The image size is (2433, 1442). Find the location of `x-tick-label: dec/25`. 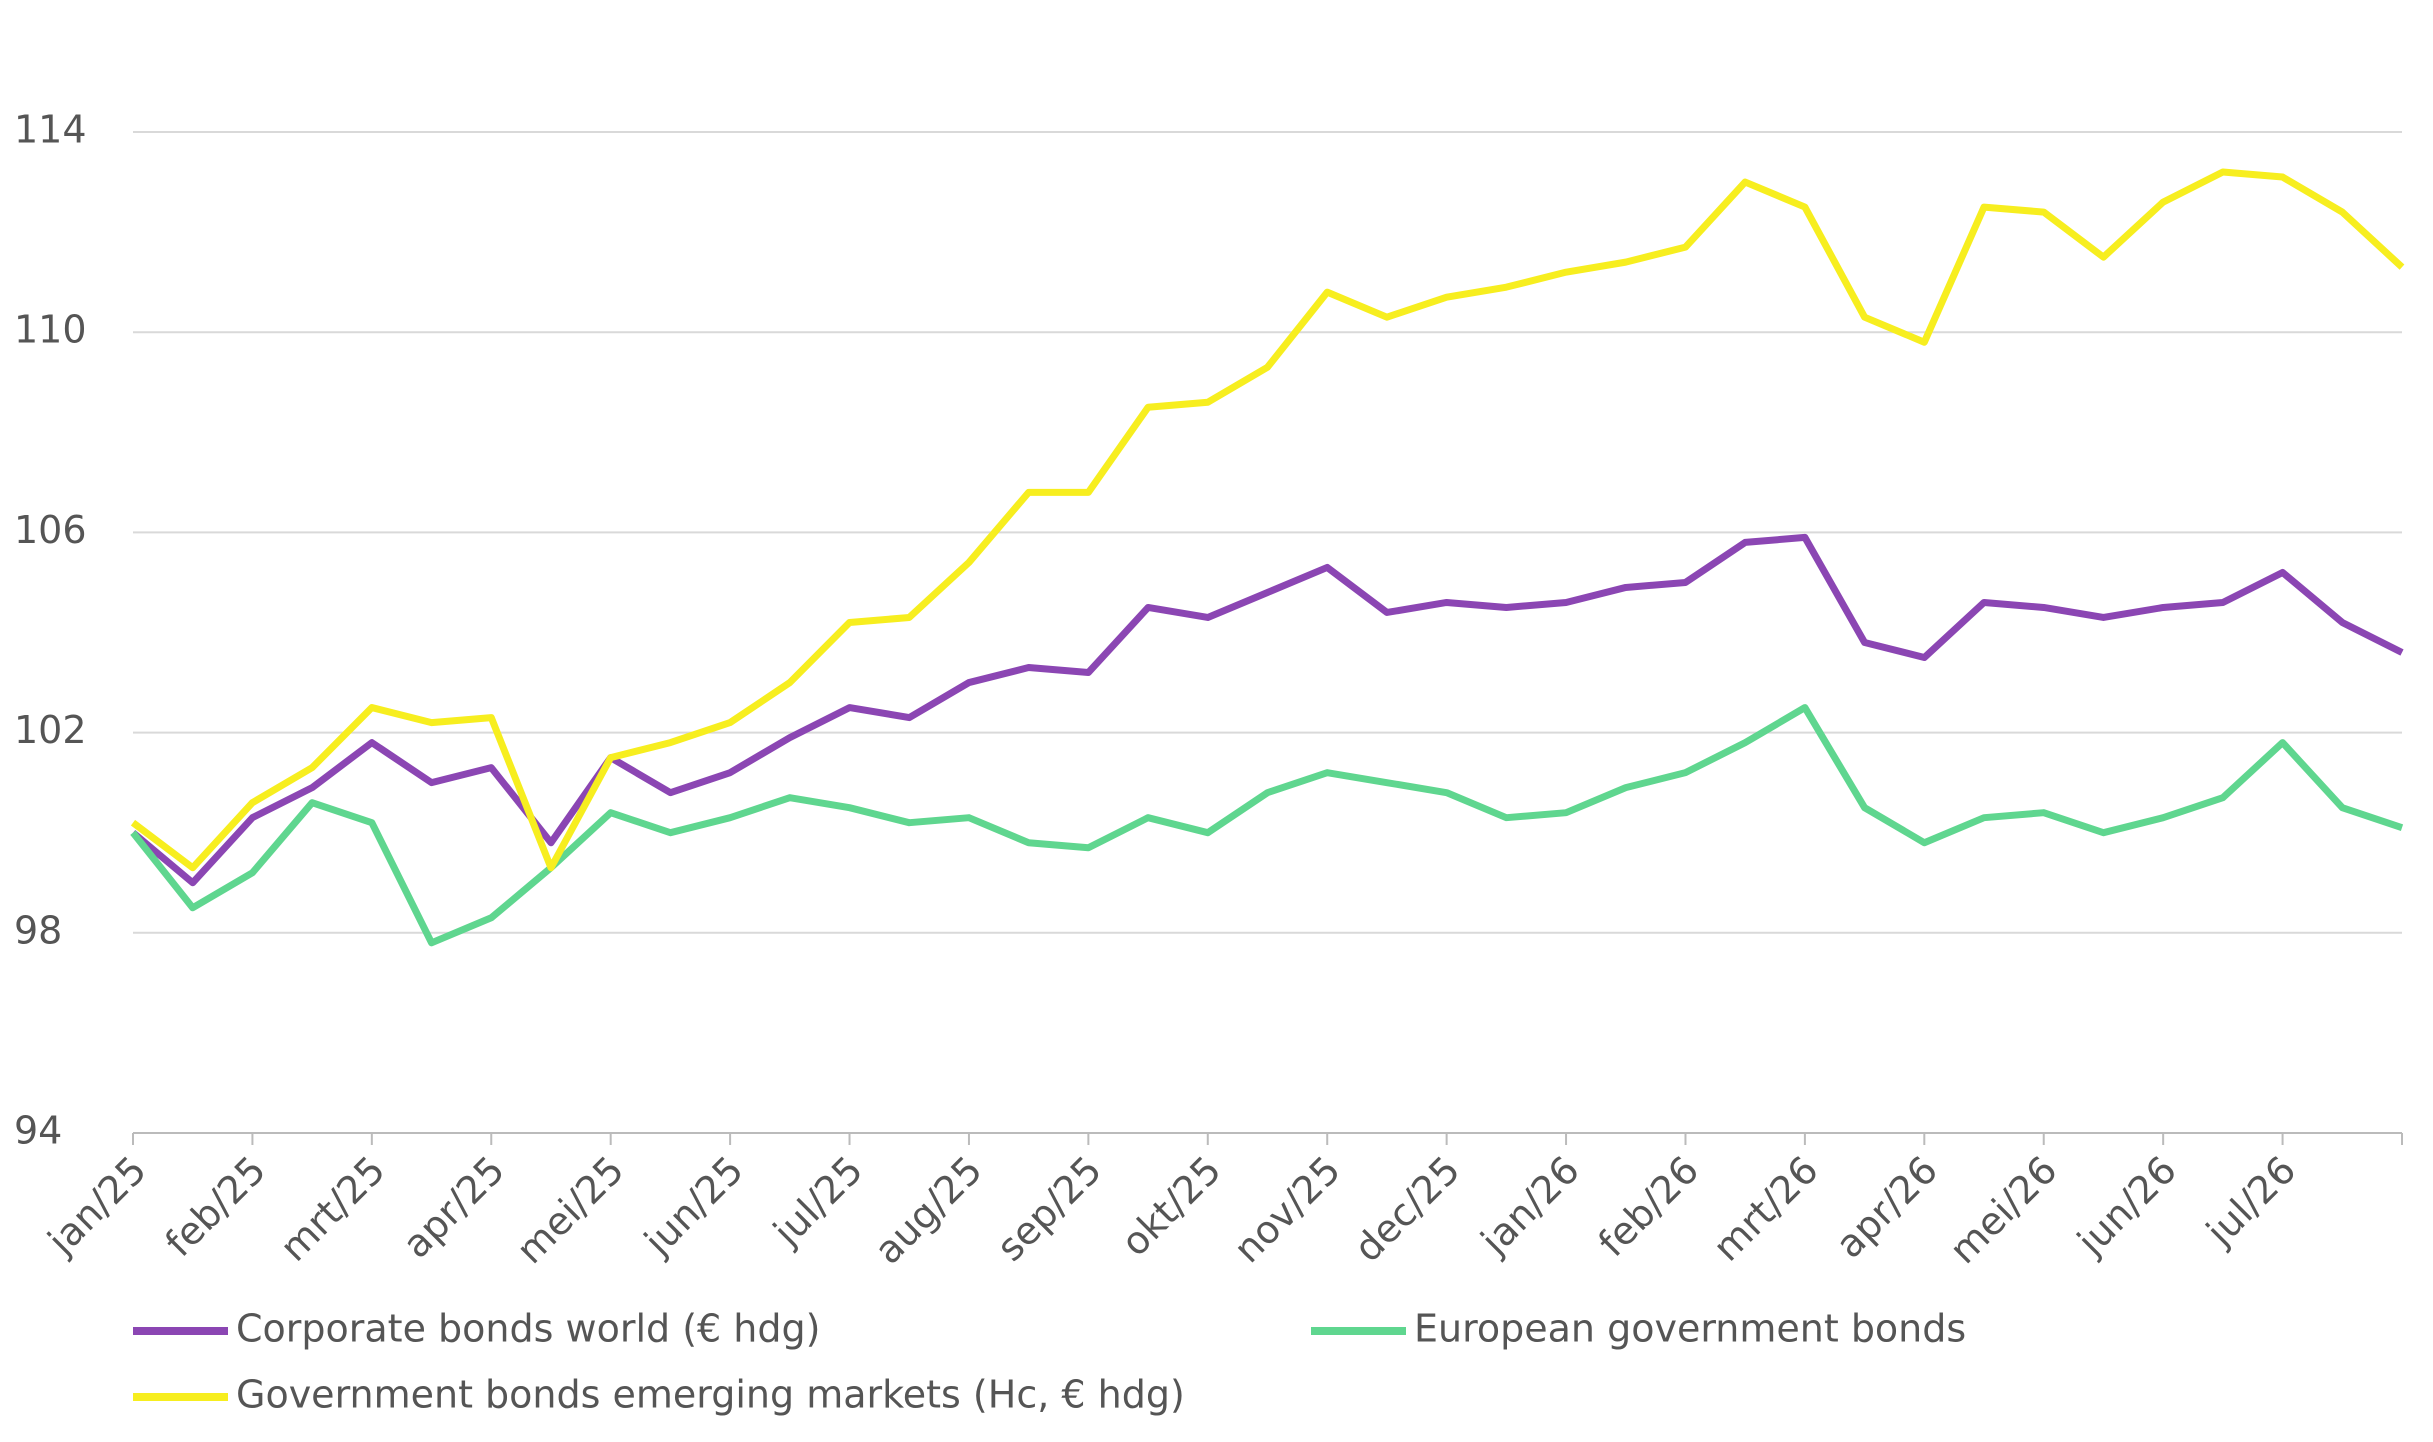

x-tick-label: dec/25 is located at coordinates (1407, 1209).